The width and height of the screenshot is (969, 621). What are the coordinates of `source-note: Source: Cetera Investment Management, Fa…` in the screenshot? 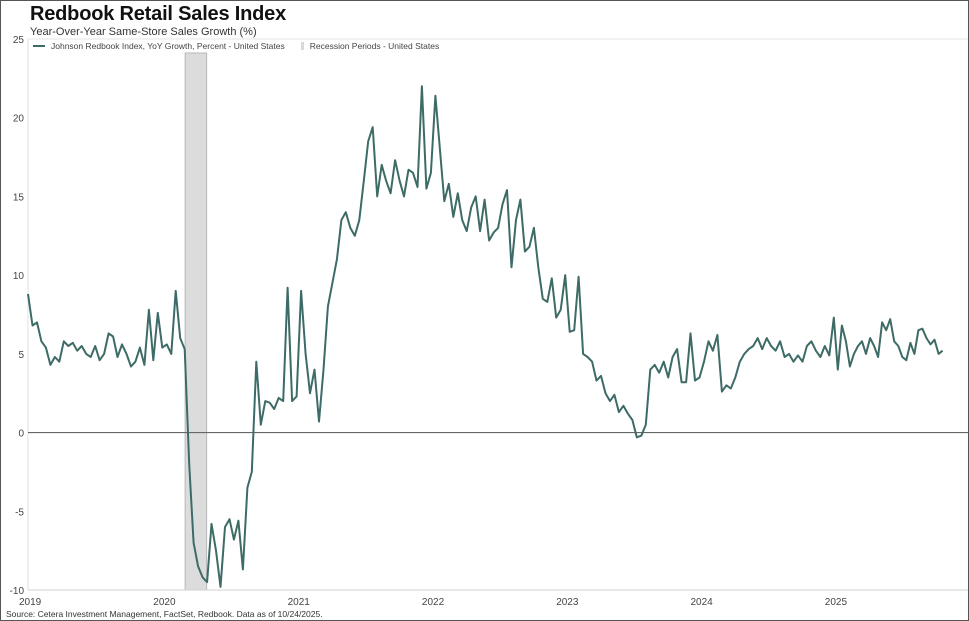 It's located at (164, 614).